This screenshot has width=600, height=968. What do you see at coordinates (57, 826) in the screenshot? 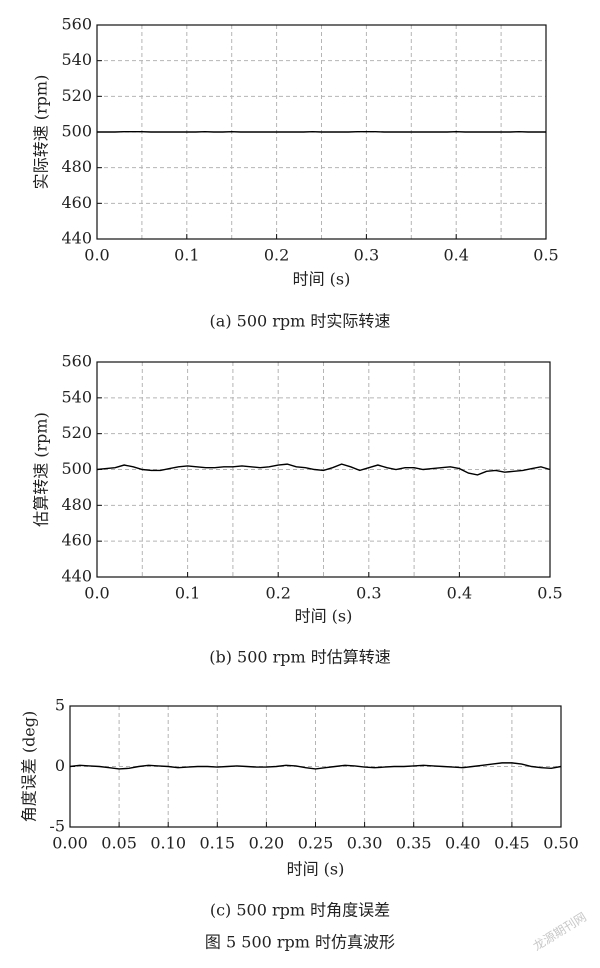
I see `y-tick-label: -5` at bounding box center [57, 826].